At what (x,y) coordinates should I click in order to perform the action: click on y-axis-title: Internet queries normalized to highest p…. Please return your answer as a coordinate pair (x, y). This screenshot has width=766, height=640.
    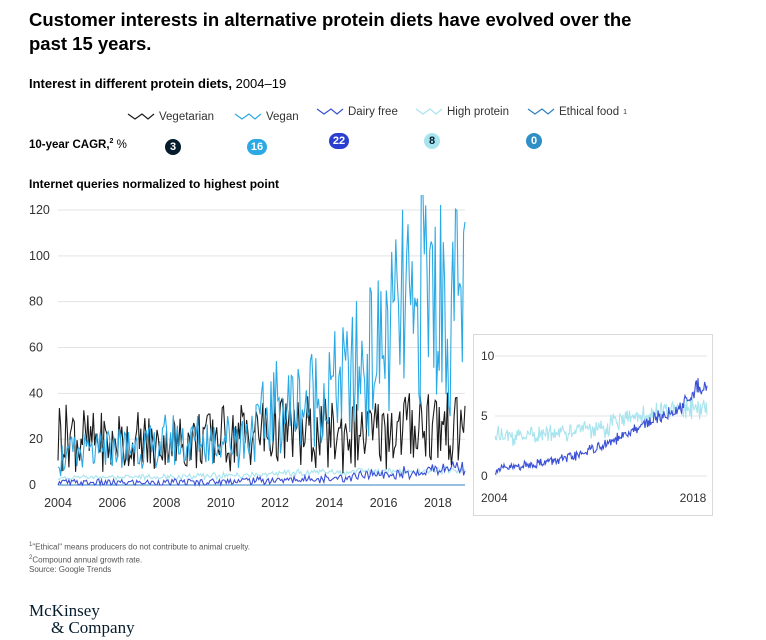
    Looking at the image, I should click on (154, 184).